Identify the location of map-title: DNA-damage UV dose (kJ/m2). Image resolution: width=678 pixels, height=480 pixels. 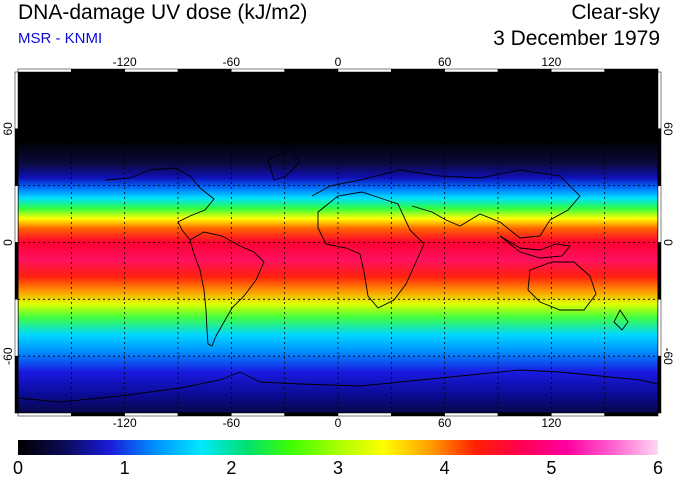
(163, 12).